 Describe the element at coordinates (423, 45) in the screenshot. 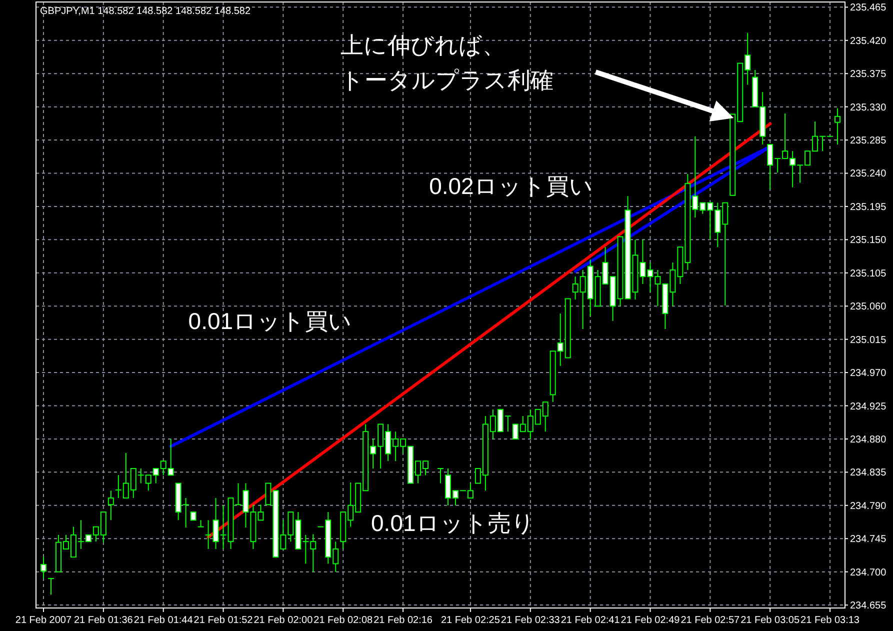

I see `annotation: 上に伸びれば、` at that location.